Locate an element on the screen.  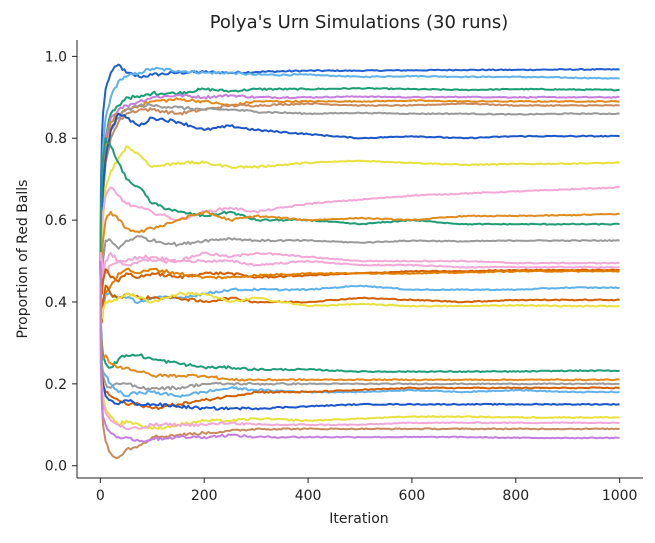
x-tick-label: 200 is located at coordinates (204, 496).